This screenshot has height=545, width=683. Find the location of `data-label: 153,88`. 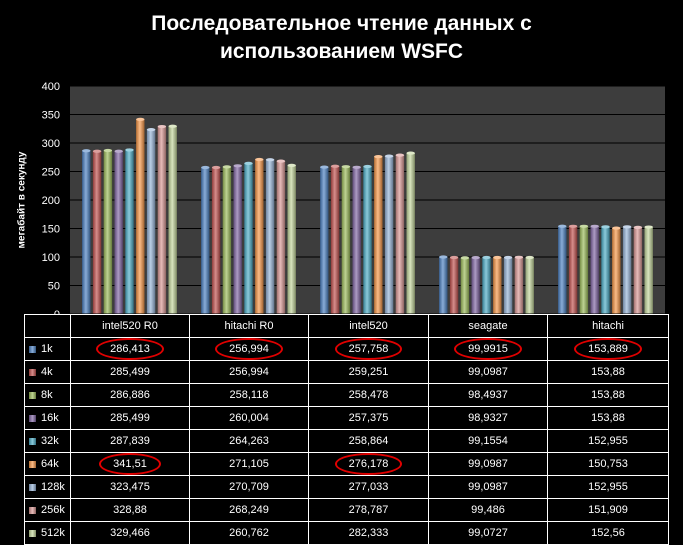

data-label: 153,88 is located at coordinates (608, 395).